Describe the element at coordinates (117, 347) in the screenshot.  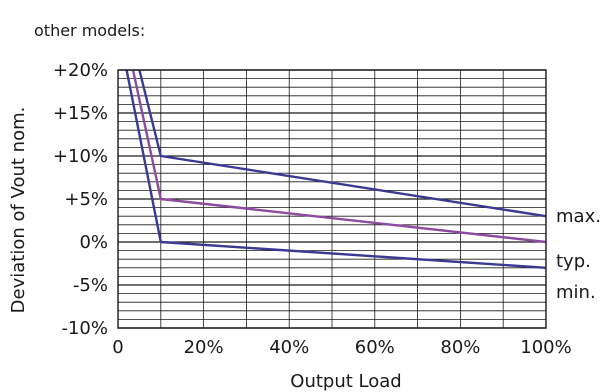
I see `x-tick-label: 0` at that location.